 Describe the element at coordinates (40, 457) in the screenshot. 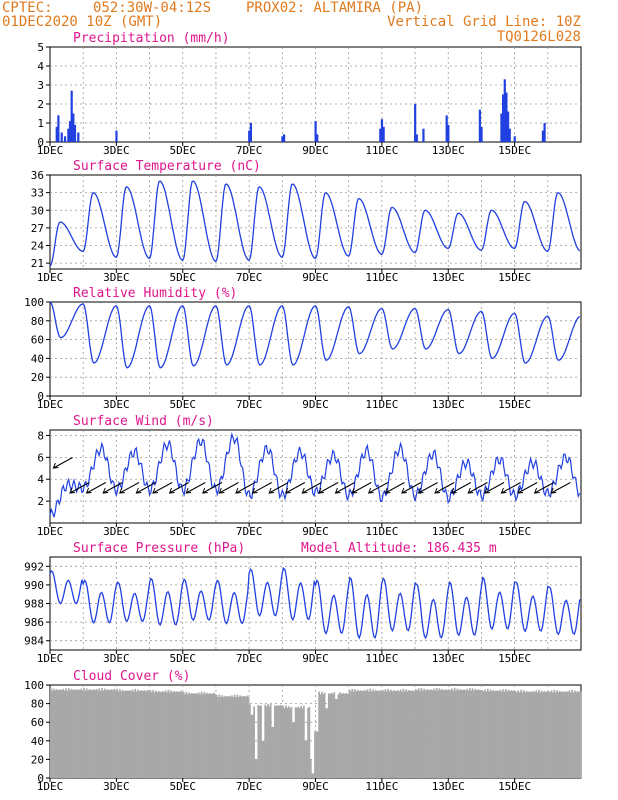

I see `y-tick-label: 6` at that location.